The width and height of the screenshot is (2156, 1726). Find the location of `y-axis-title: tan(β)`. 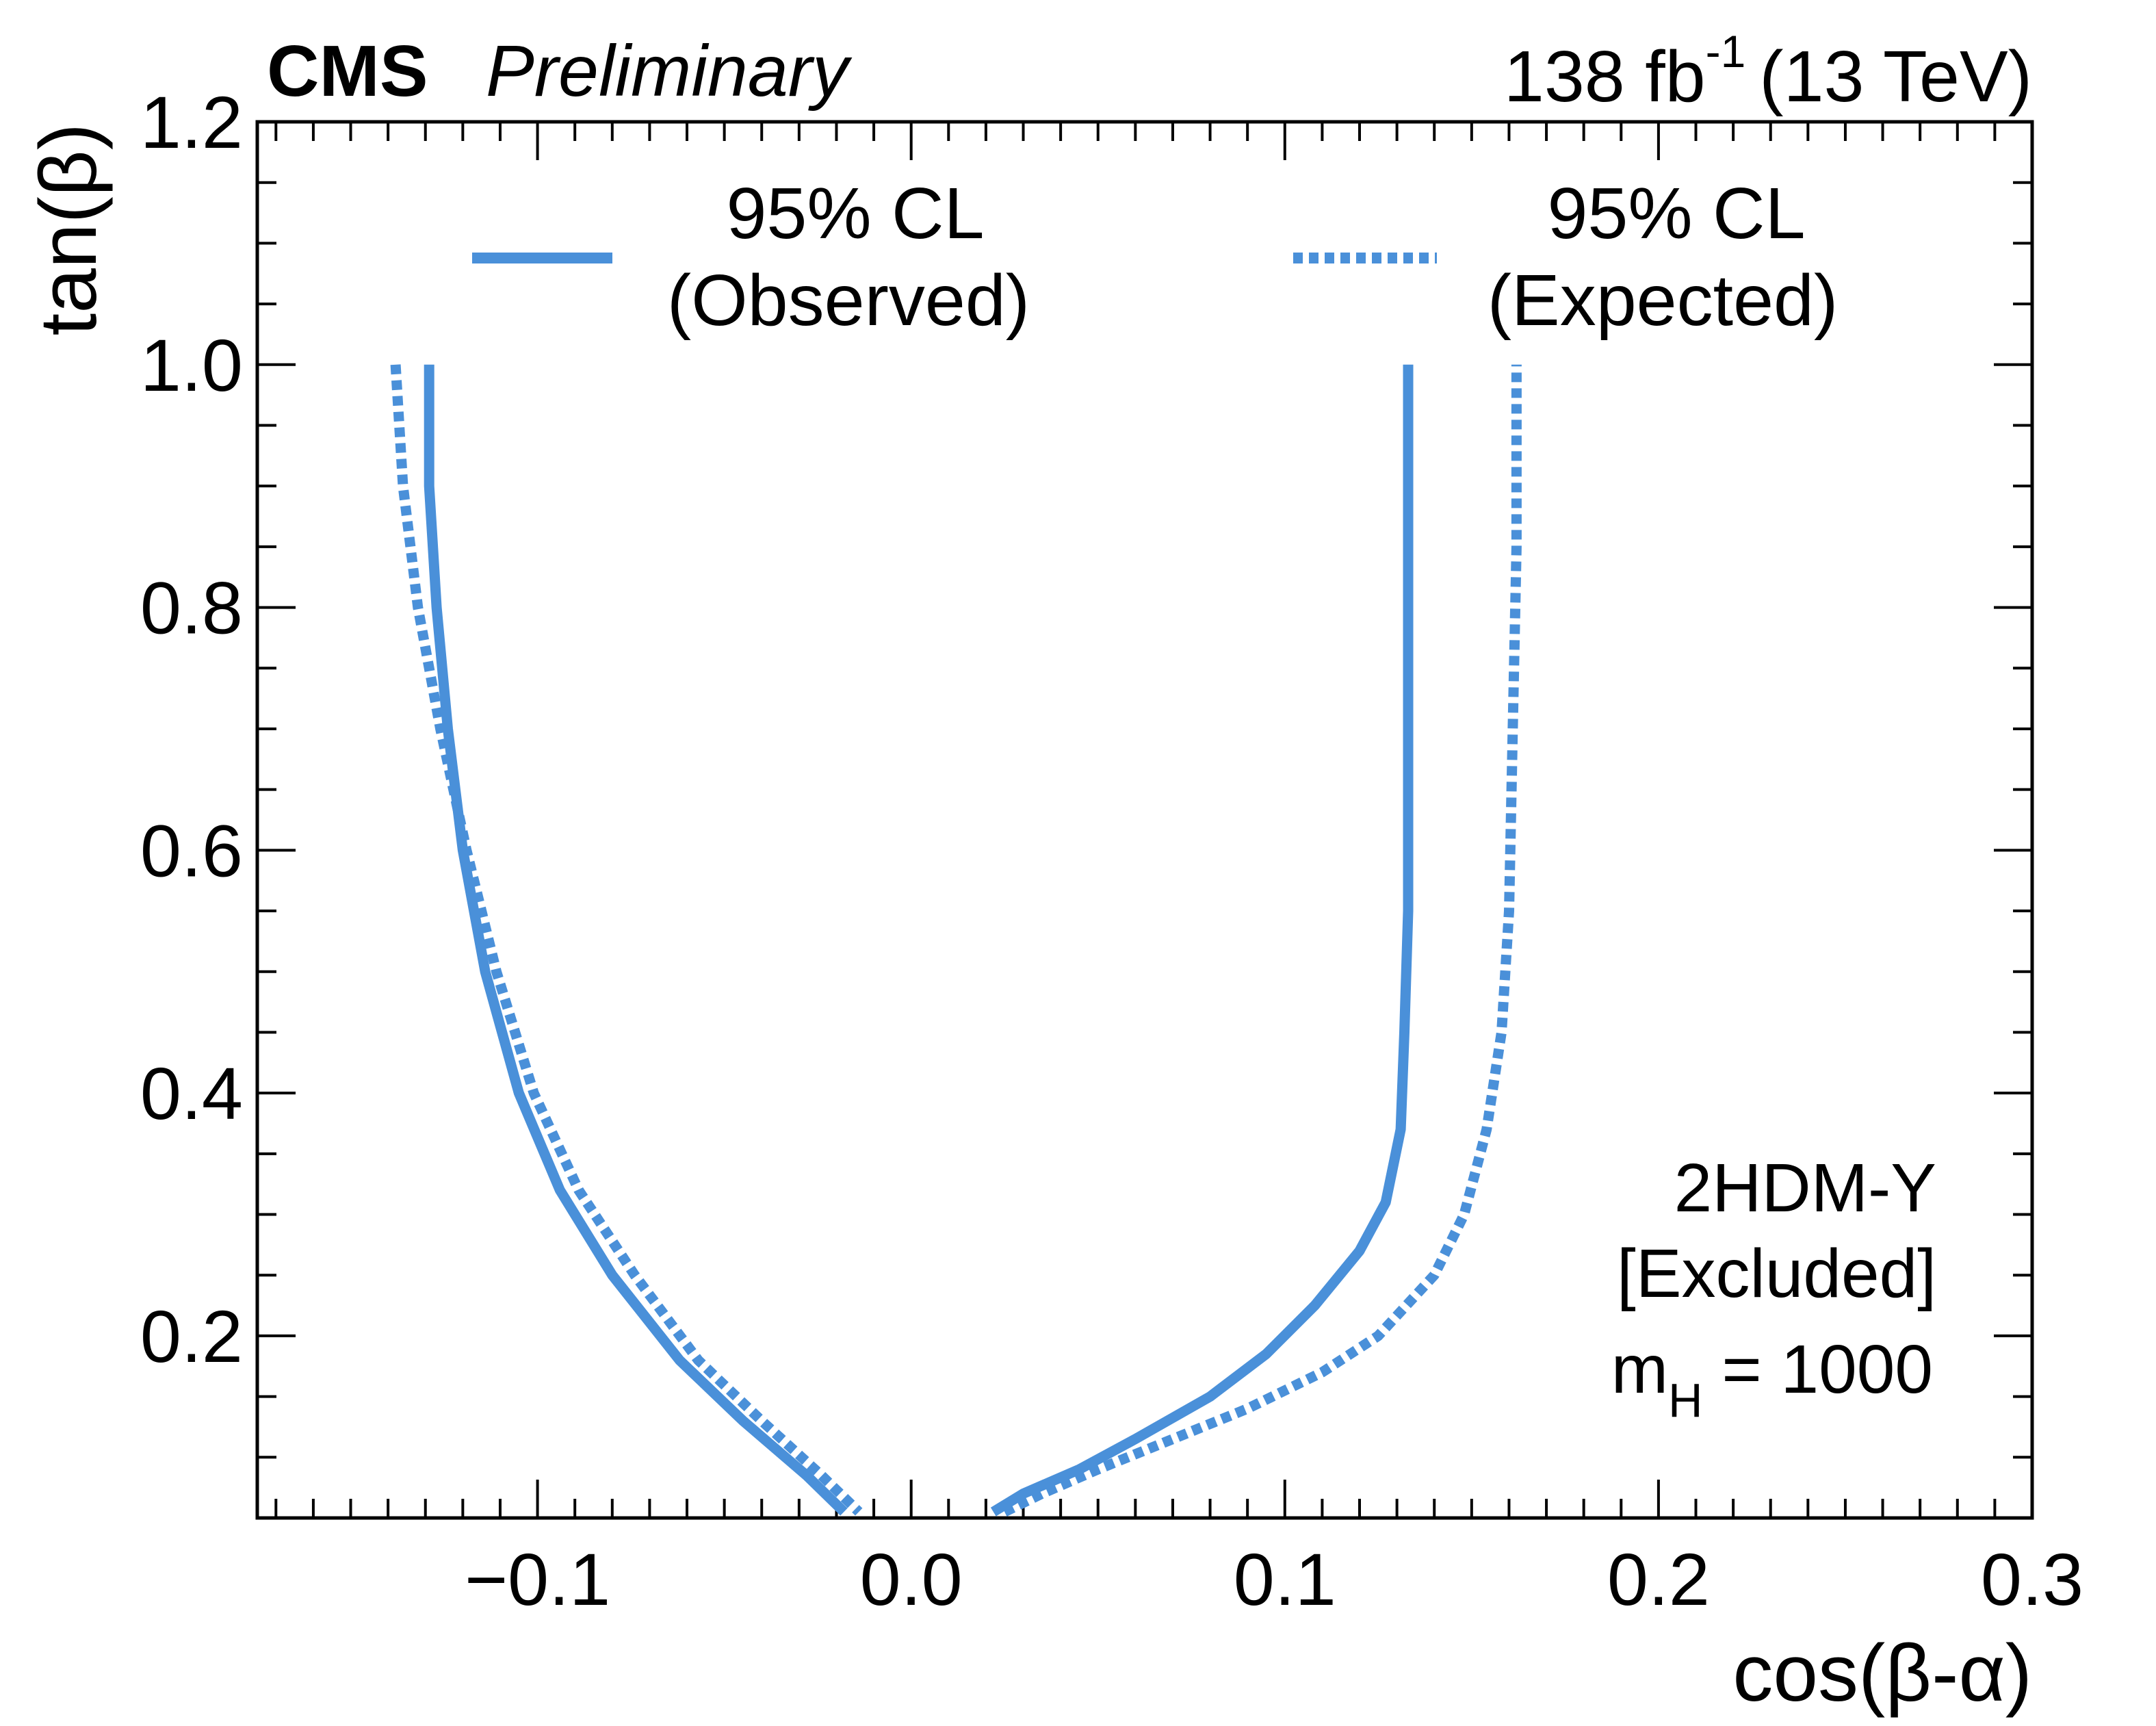

y-axis-title: tan(β) is located at coordinates (68, 229).